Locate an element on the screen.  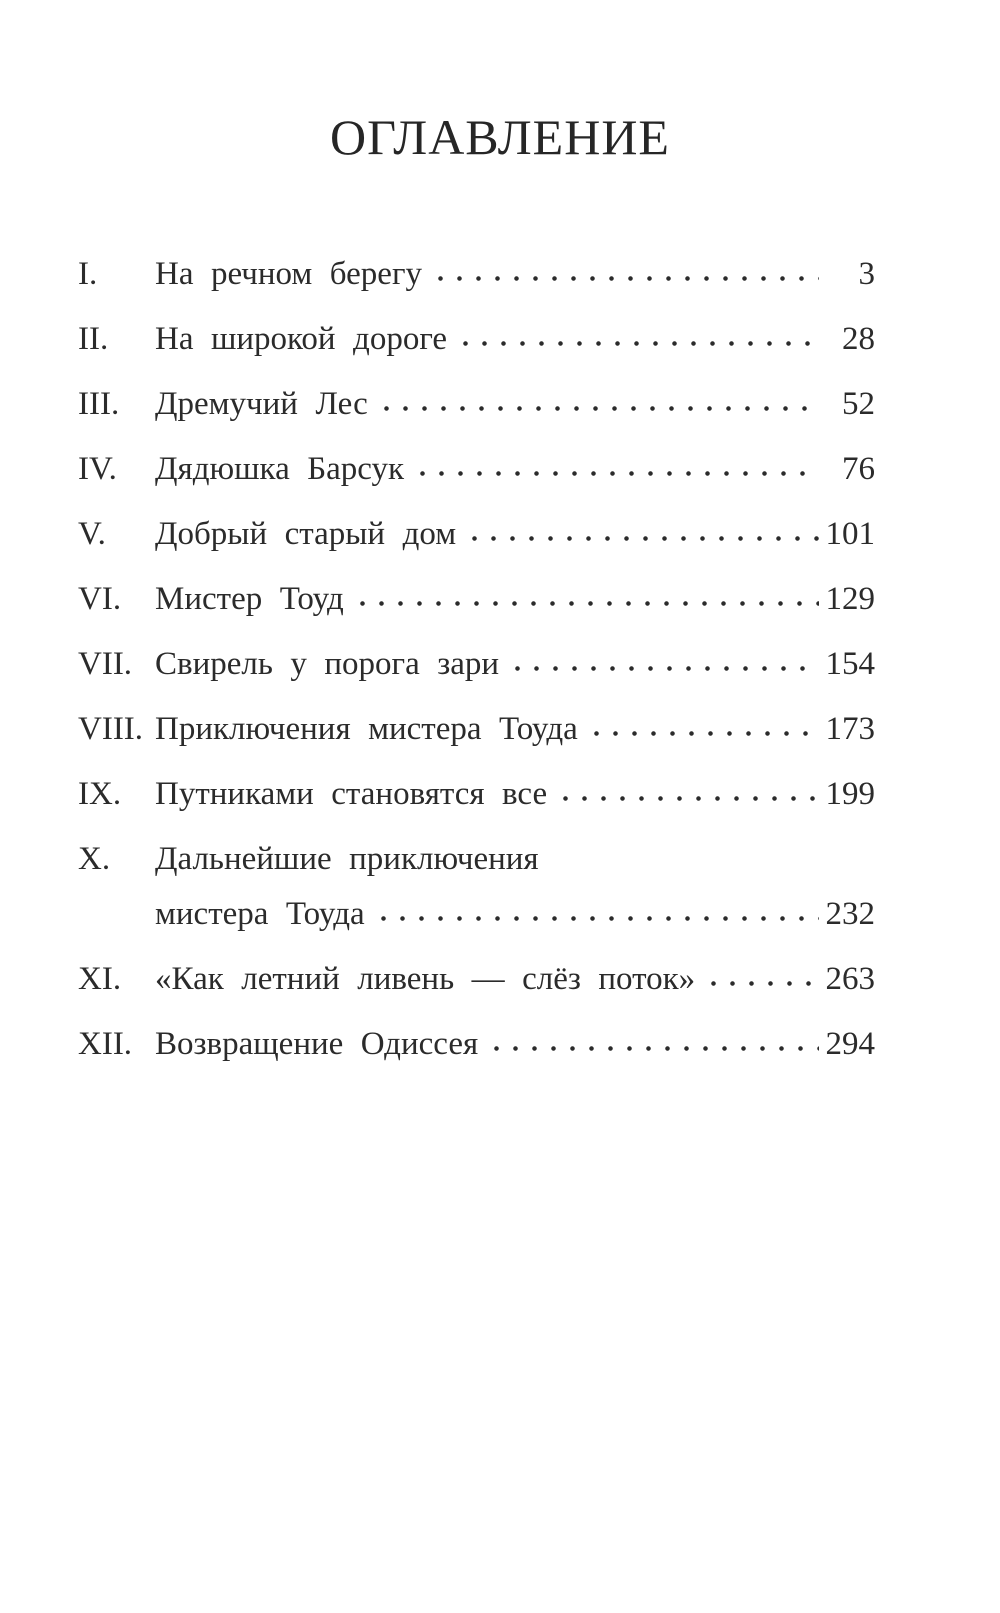
toc-entry: XII. Возвращение Одиссея 294 is located at coordinates (476, 1044).